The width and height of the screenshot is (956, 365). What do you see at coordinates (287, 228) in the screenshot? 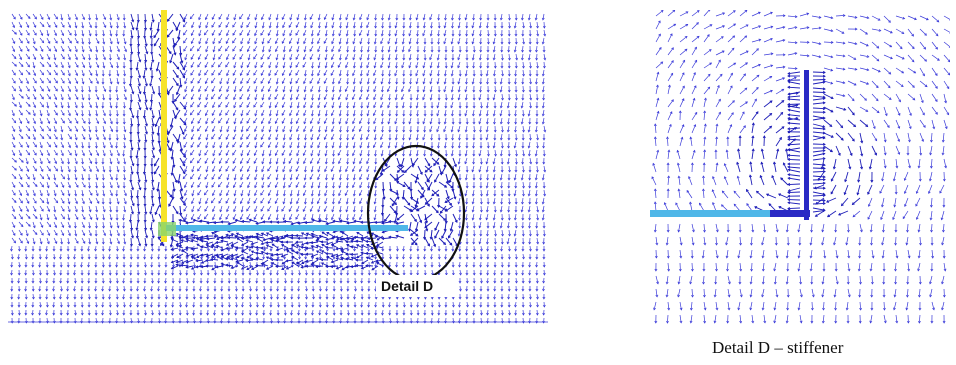
I see `flange-member-line` at bounding box center [287, 228].